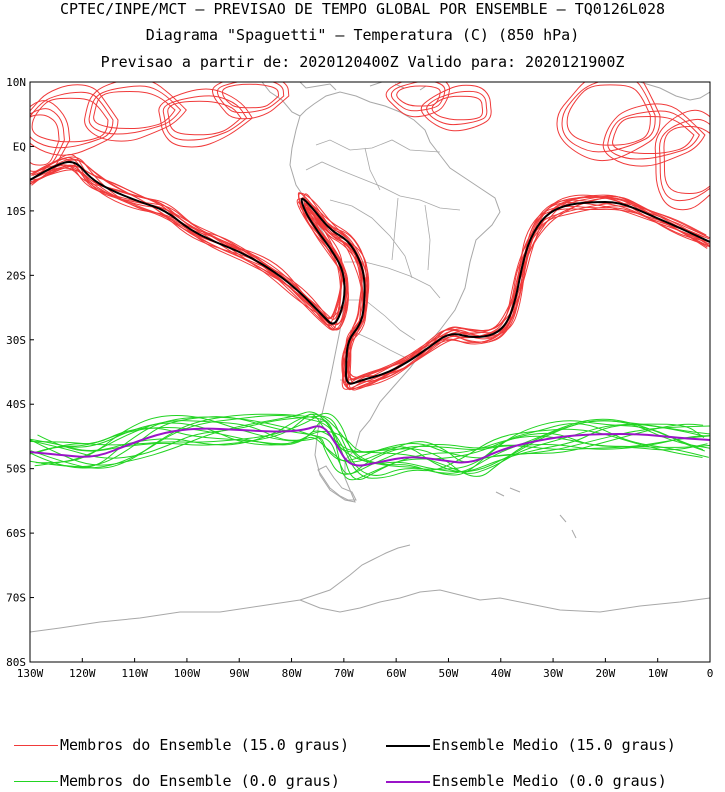 The image size is (725, 792). Describe the element at coordinates (16, 469) in the screenshot. I see `lat-label: 50S` at that location.